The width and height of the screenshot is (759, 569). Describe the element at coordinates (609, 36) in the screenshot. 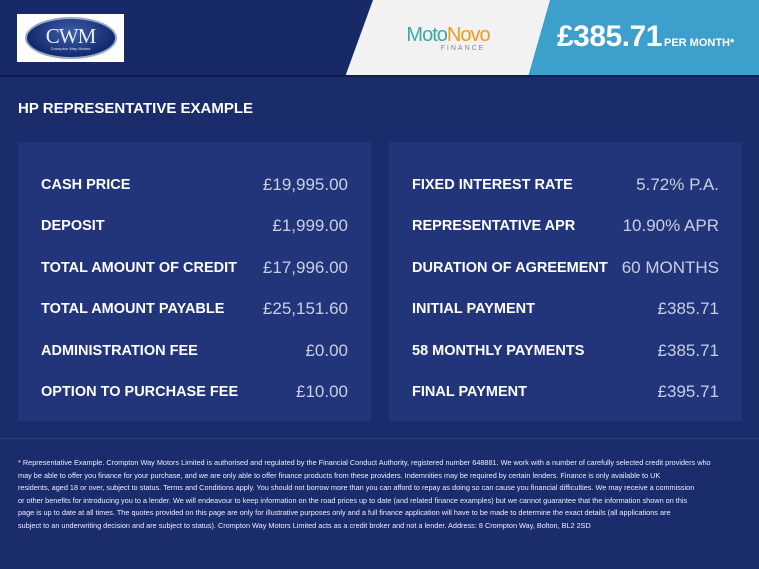

I see `monthly-price: £385.71` at that location.